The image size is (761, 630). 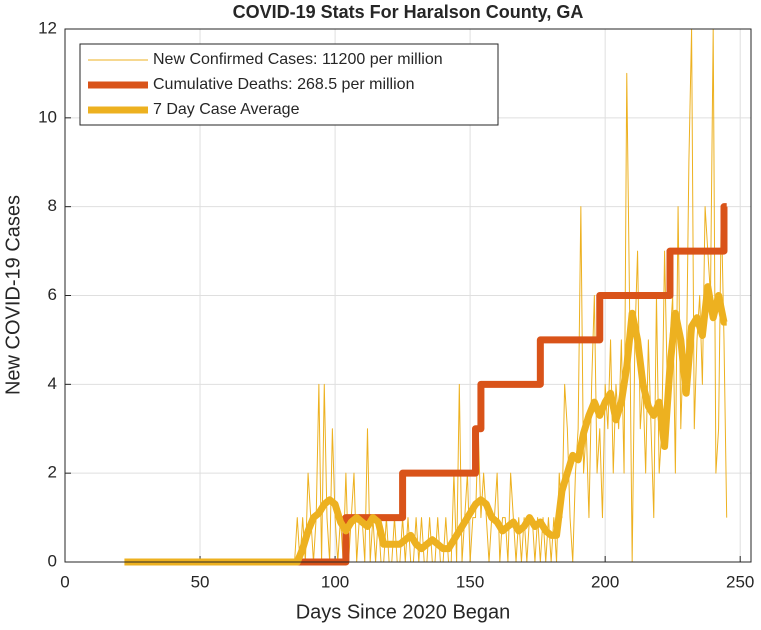 I want to click on x-tick-label: 200, so click(x=605, y=581).